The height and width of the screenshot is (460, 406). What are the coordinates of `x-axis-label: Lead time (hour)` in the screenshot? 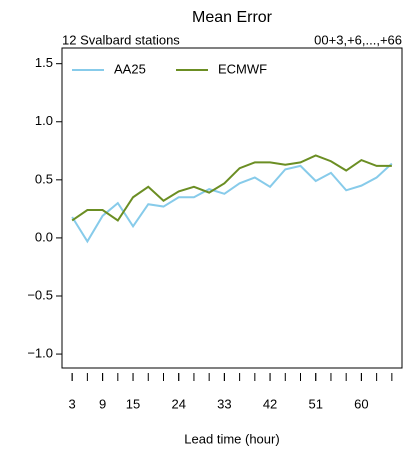 It's located at (231, 438).